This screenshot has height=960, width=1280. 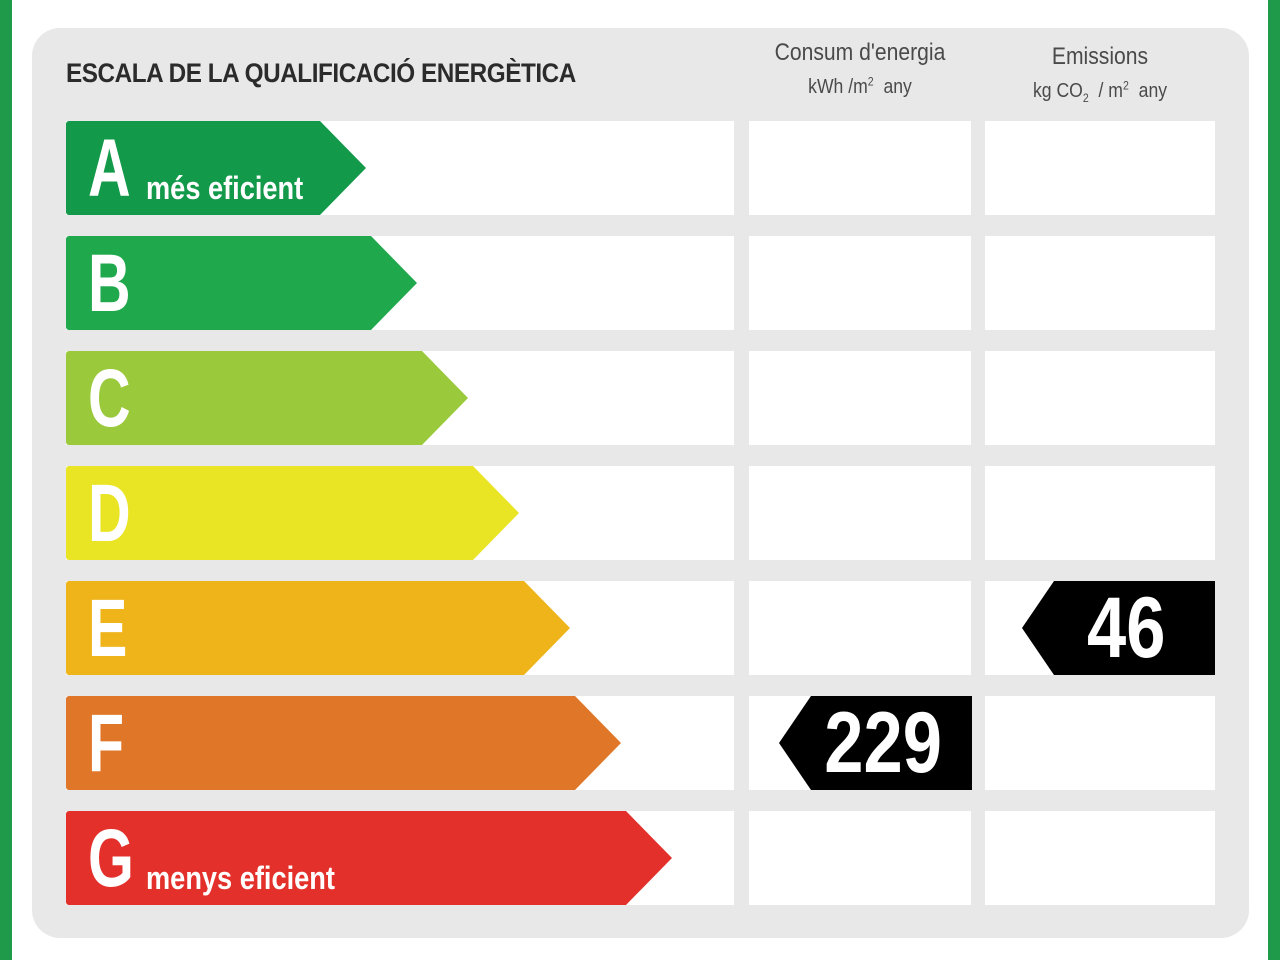 What do you see at coordinates (292, 513) in the screenshot?
I see `rating-arrow-d: D` at bounding box center [292, 513].